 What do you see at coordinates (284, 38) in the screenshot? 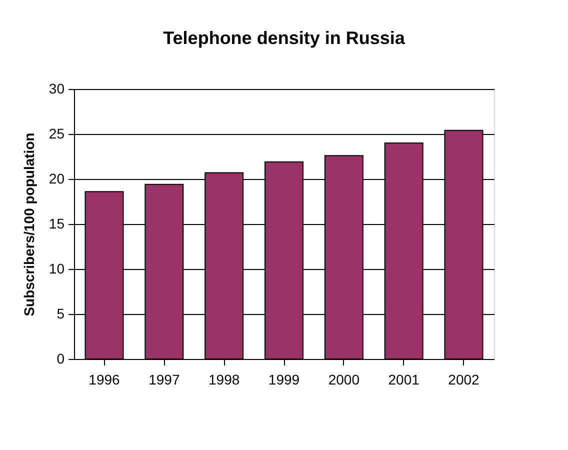
I see `chart-title: Telephone density in Russia` at bounding box center [284, 38].